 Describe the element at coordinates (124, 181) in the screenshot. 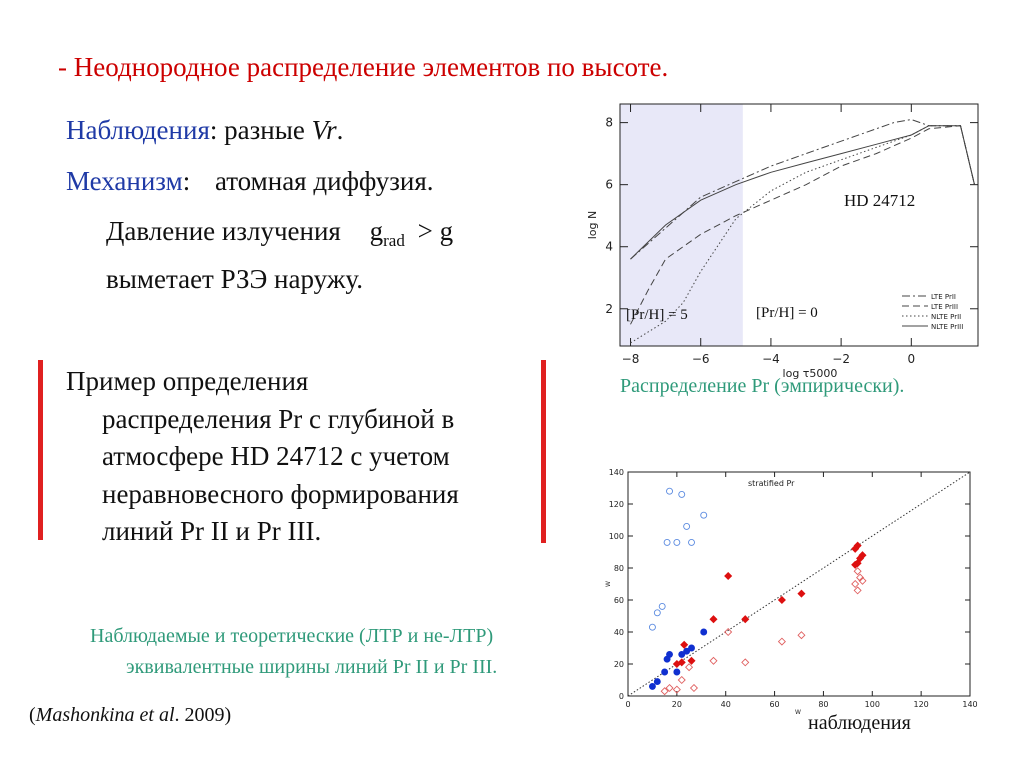

I see `mechanism-label: Механизм` at that location.